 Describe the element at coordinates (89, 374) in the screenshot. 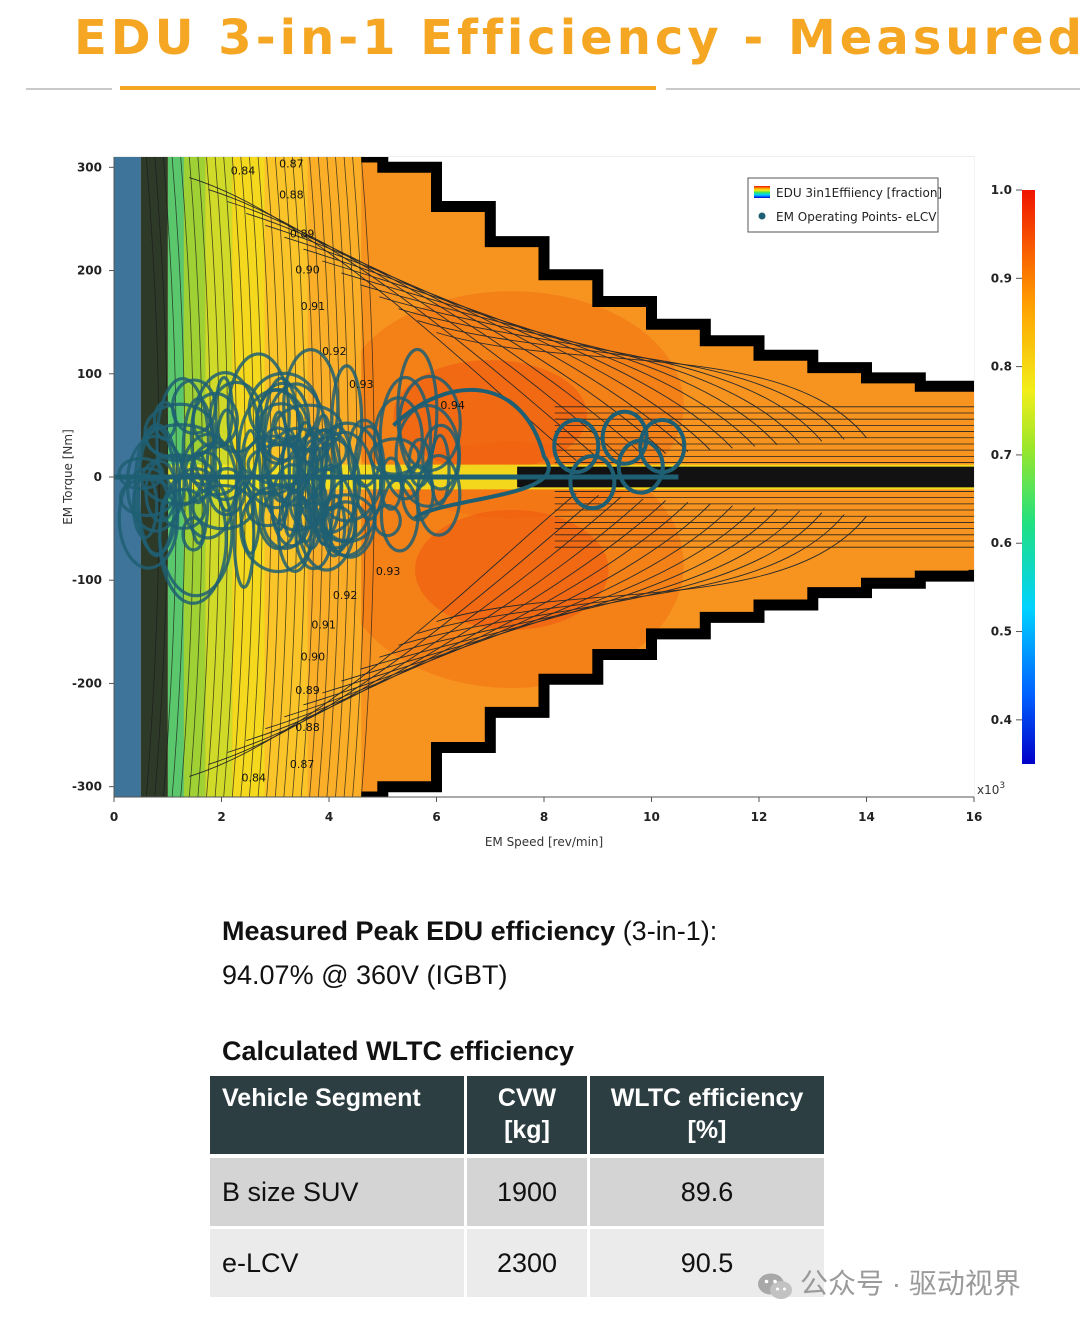

I see `y-tick-label: 100` at that location.